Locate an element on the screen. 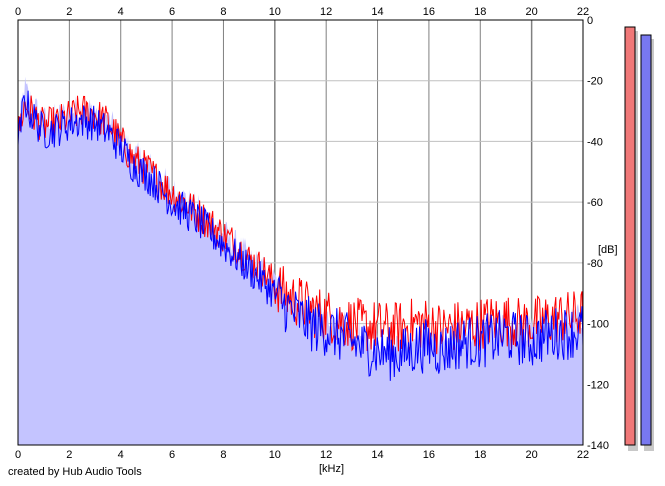  x-tick-label-top: 10 is located at coordinates (275, 12).